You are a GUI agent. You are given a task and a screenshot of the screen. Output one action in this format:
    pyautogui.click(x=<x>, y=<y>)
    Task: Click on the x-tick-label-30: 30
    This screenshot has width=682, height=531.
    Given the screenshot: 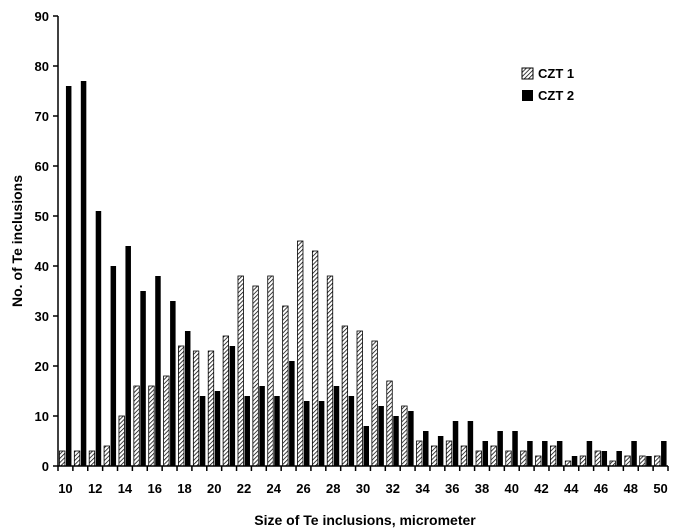 What is the action you would take?
    pyautogui.click(x=363, y=488)
    